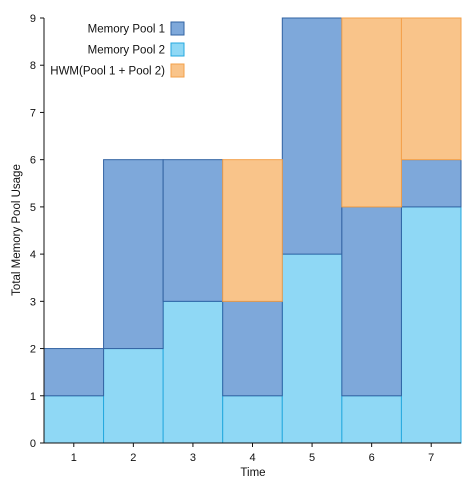 This screenshot has width=476, height=480. What do you see at coordinates (252, 458) in the screenshot?
I see `x-tick-label-4: 4` at bounding box center [252, 458].